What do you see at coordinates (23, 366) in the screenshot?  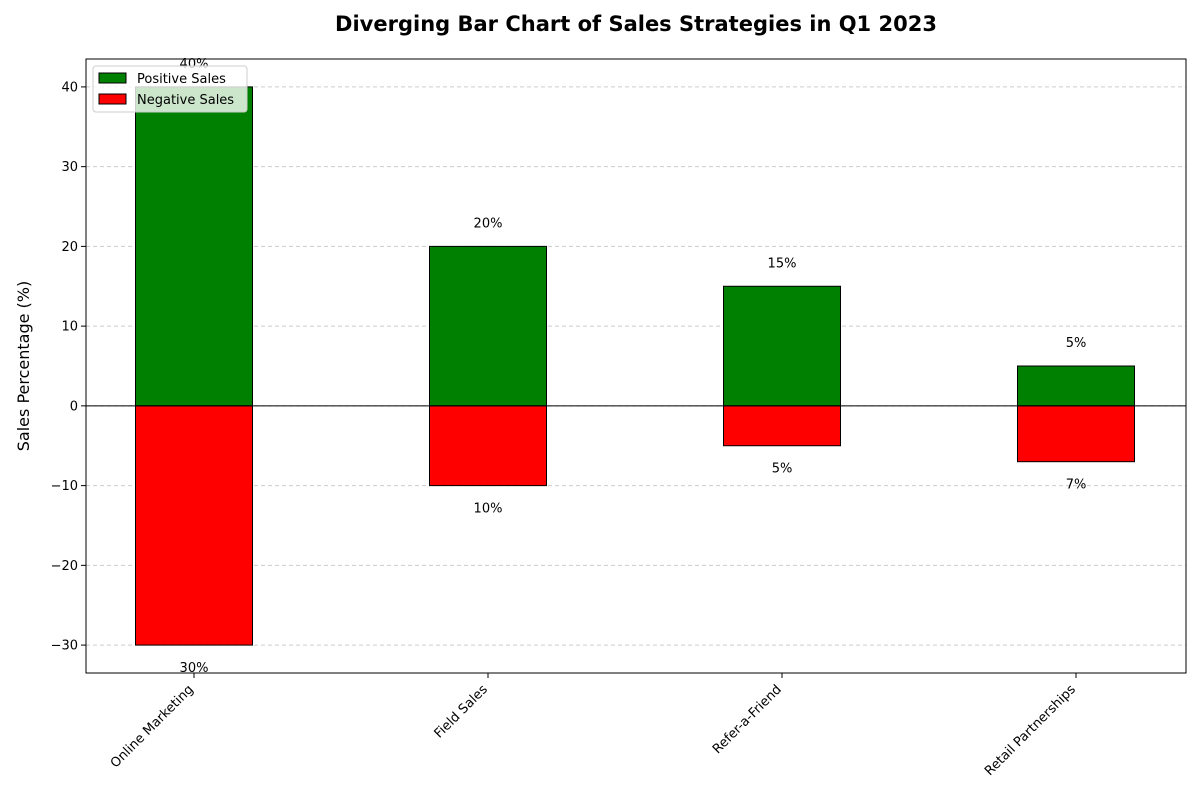 I see `y-axis-label: Sales Percentage (%)` at bounding box center [23, 366].